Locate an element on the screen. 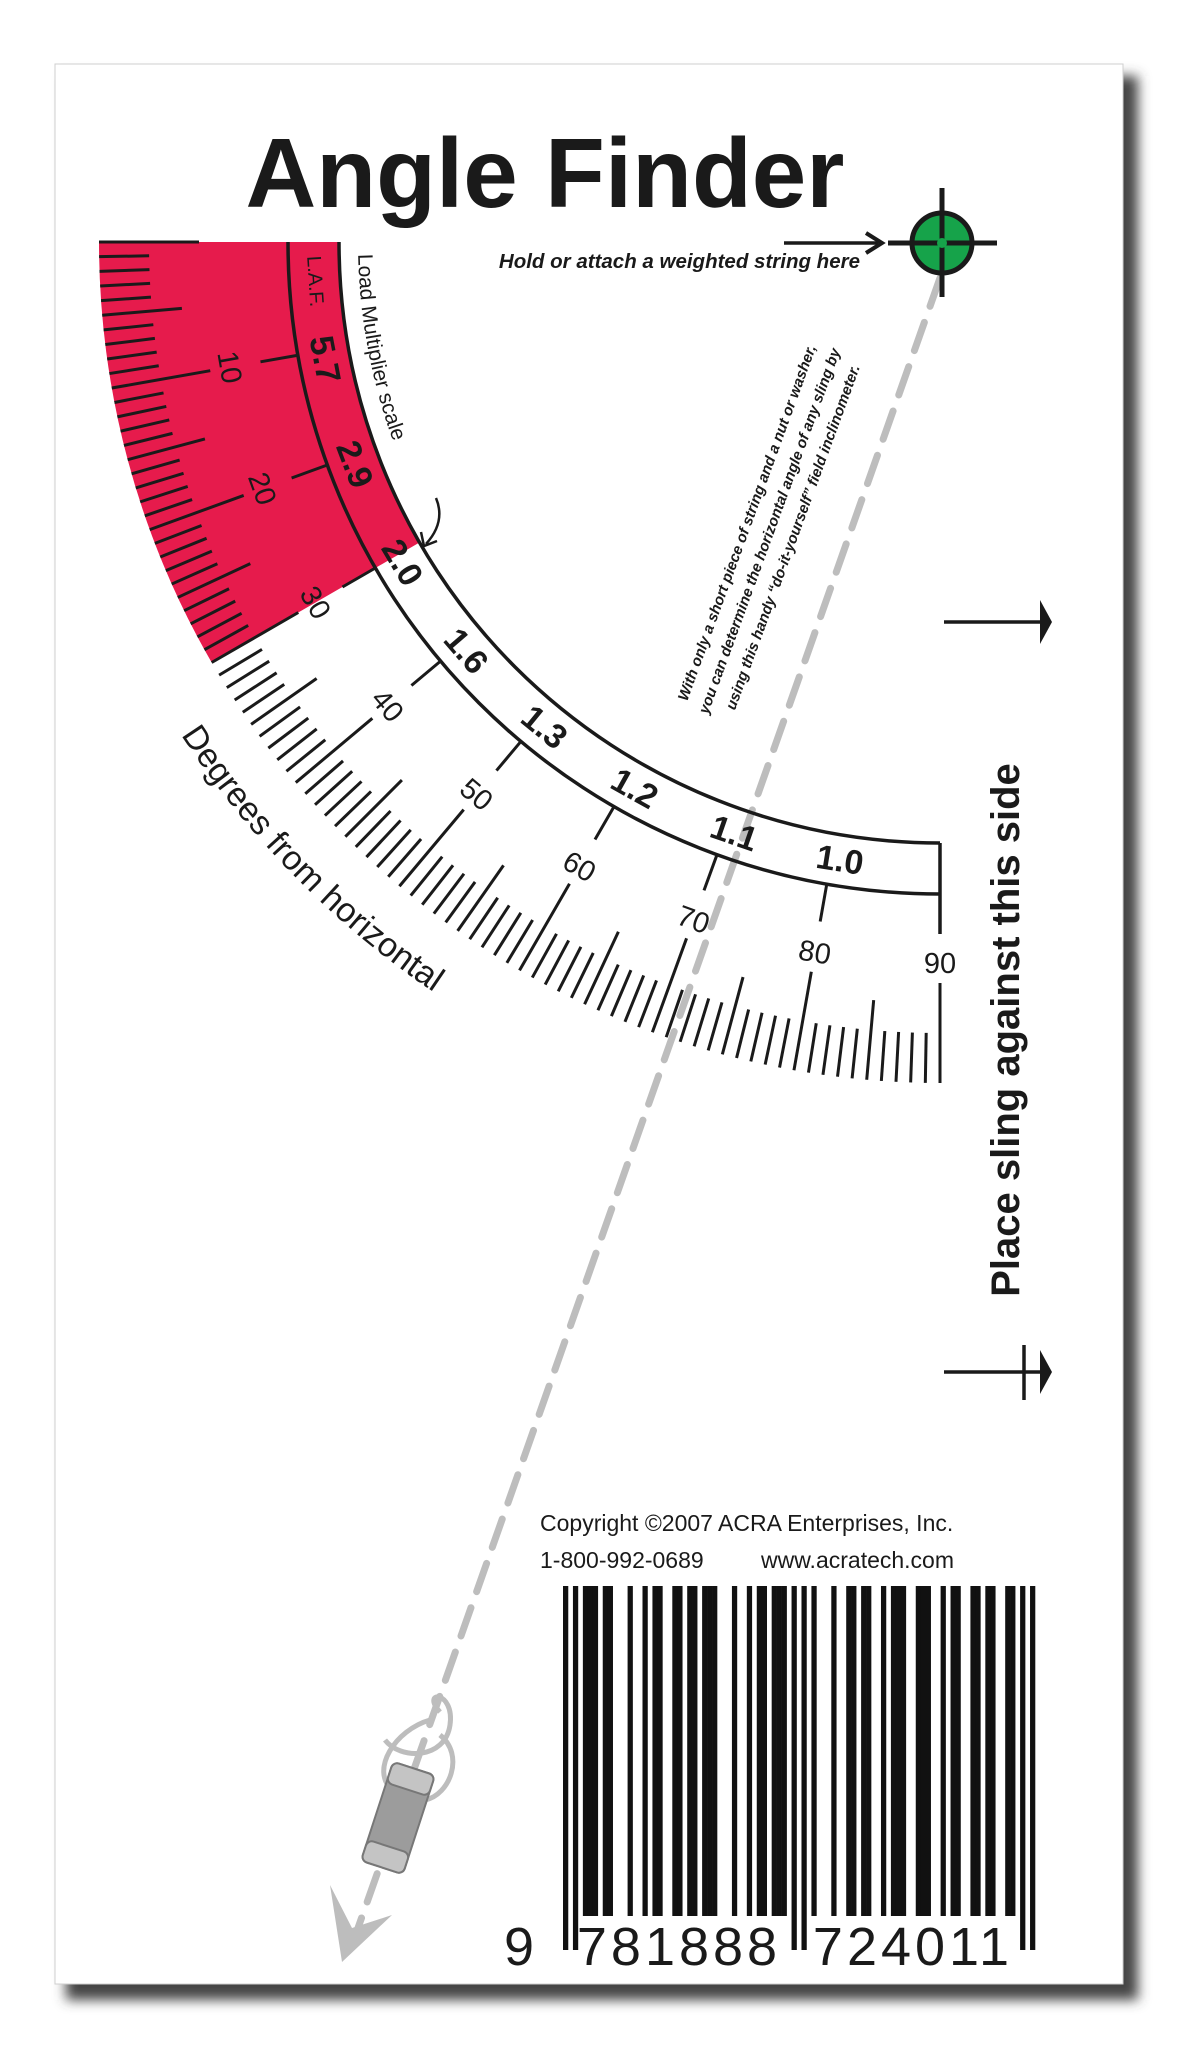 Image resolution: width=1195 pixels, height=2048 pixels. laf-value-label: 5.7 is located at coordinates (325, 360).